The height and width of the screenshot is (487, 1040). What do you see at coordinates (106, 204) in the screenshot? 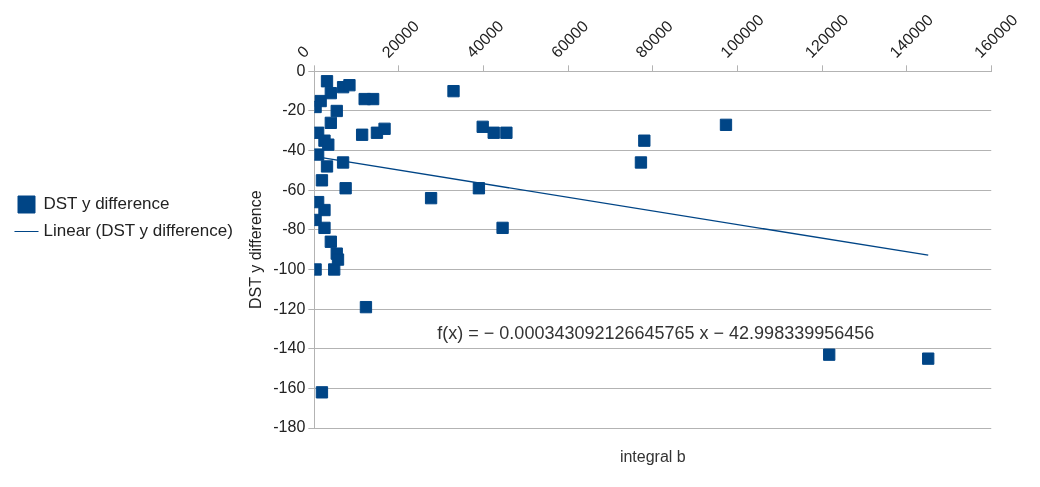
I see `legend-label: DST y difference` at bounding box center [106, 204].